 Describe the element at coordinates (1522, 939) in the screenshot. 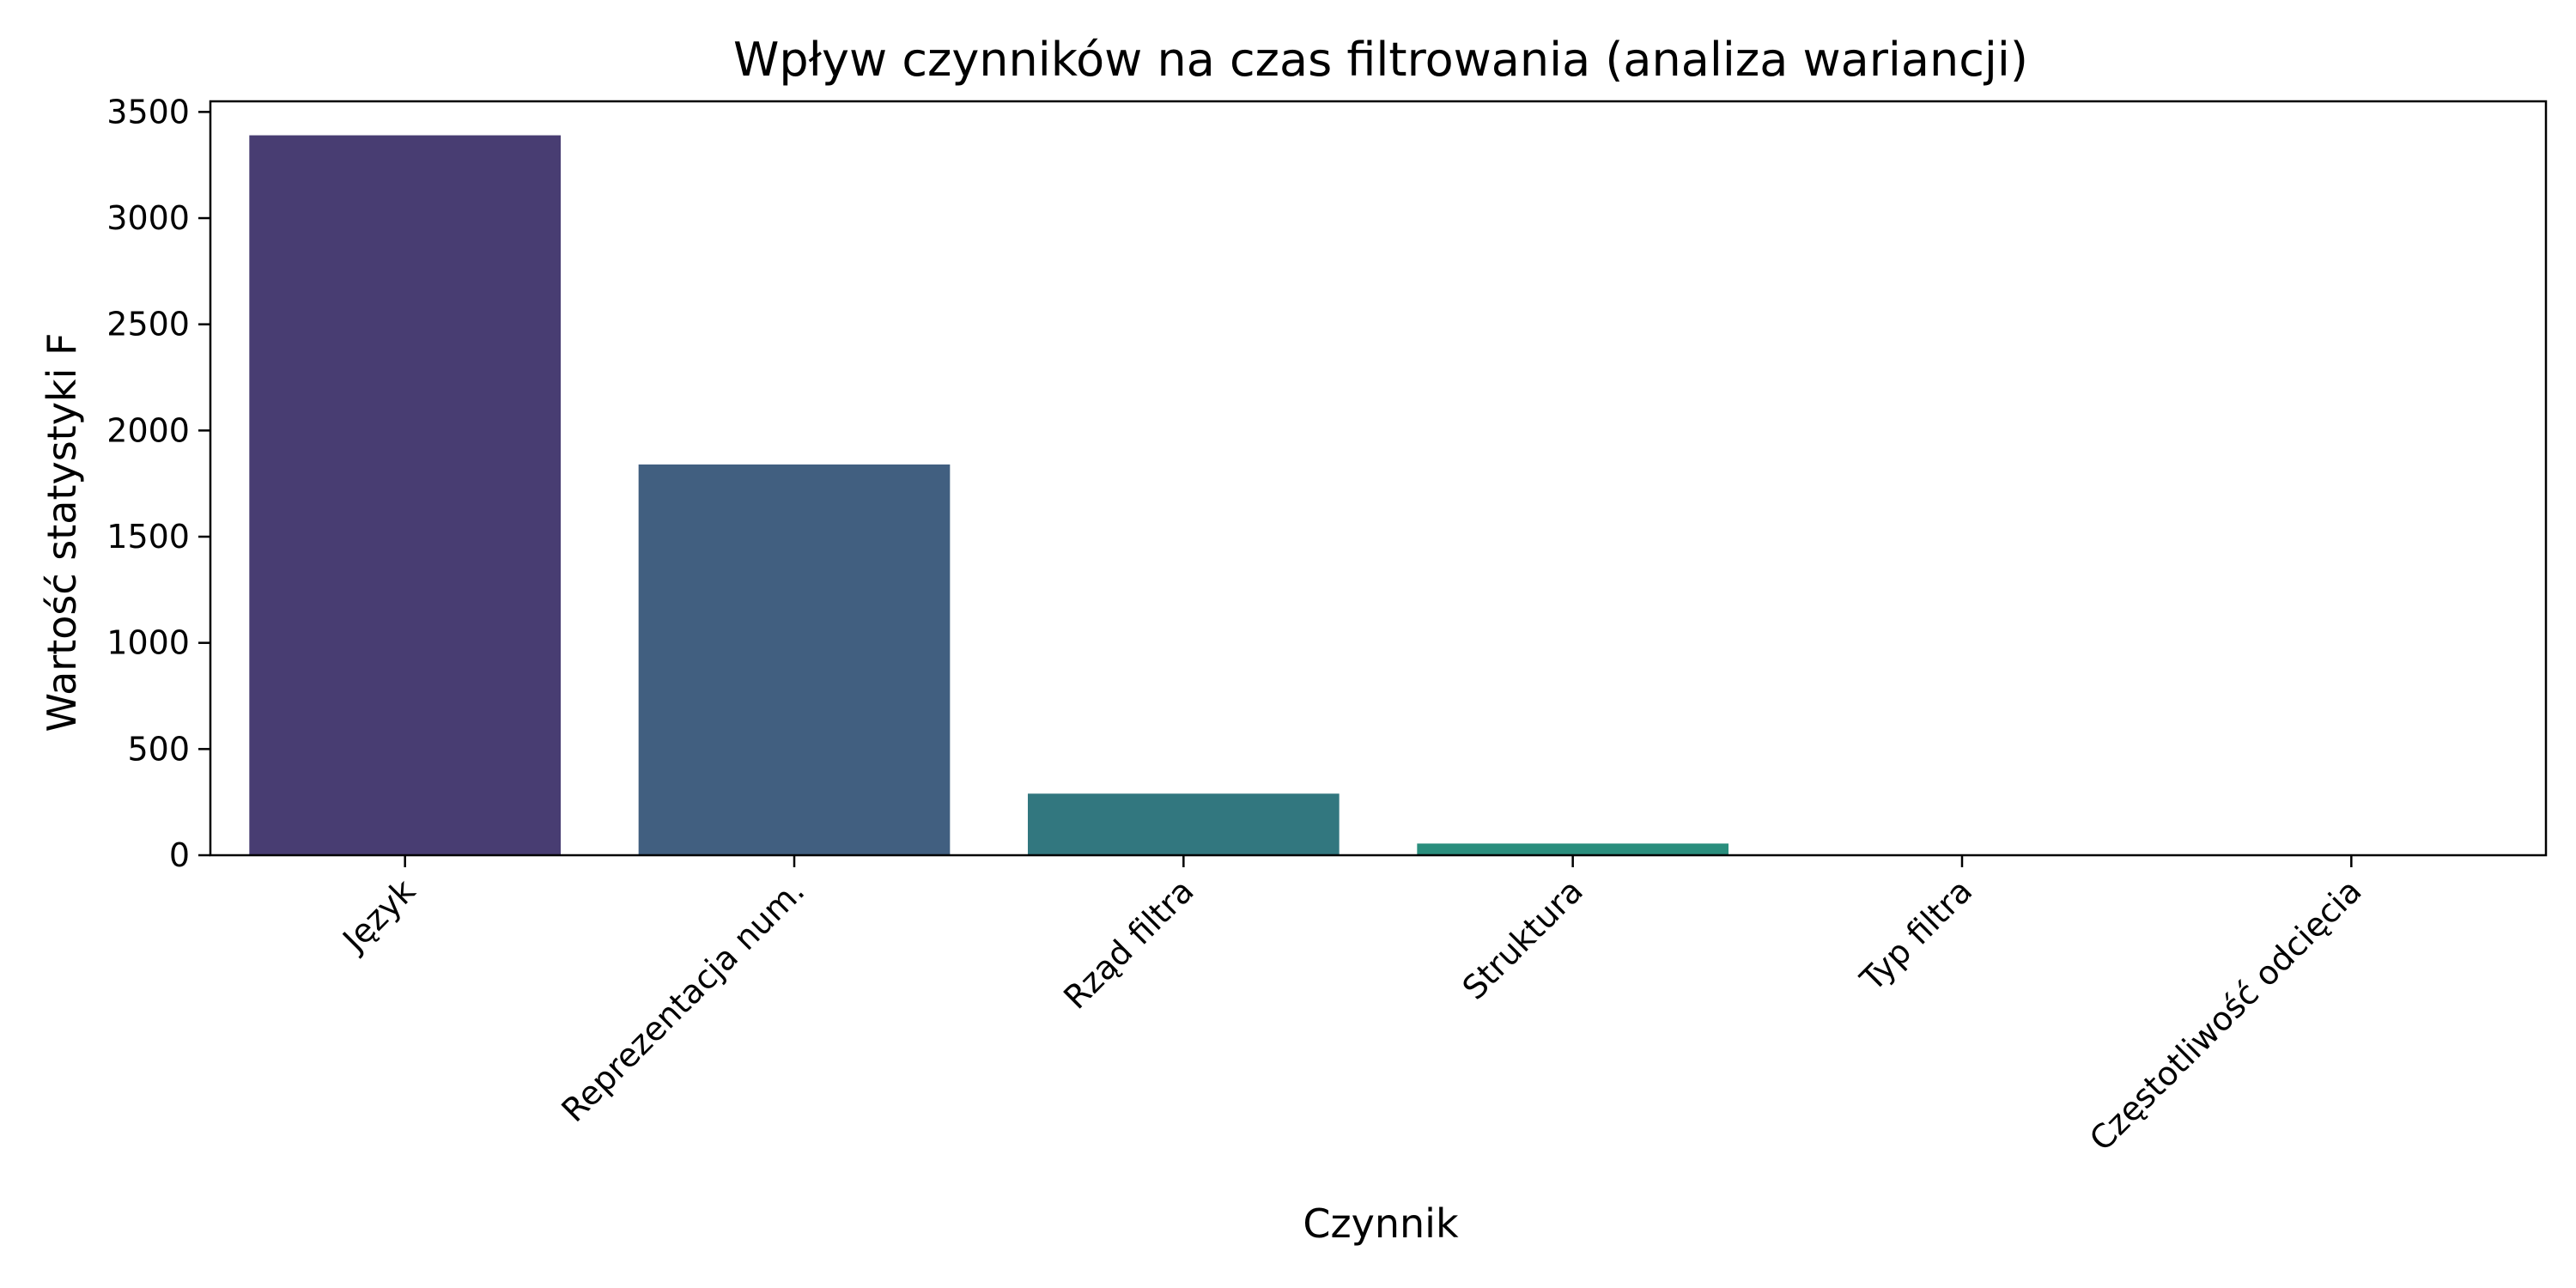

I see `x-tick-label: Struktura` at that location.